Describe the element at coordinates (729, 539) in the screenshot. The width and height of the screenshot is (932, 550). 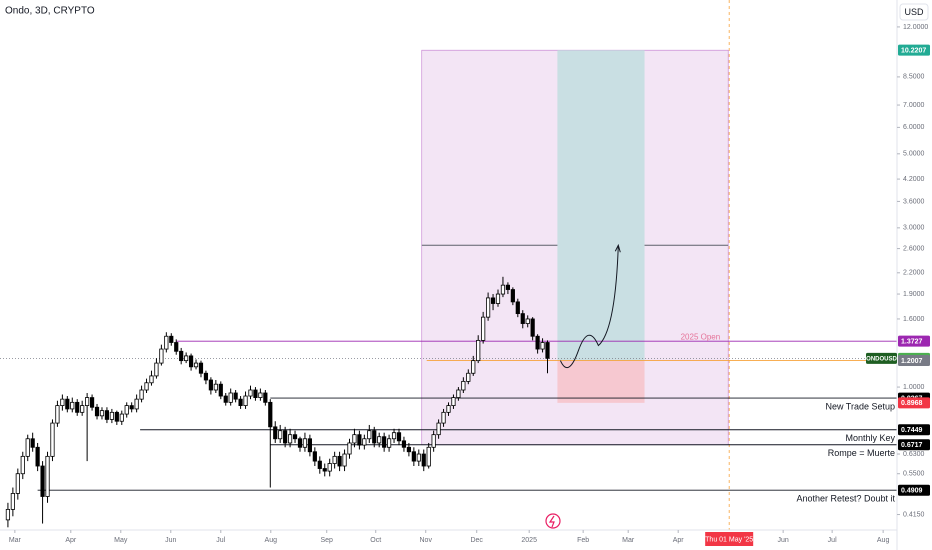
I see `cursor-label: Thu 01 May '25` at that location.